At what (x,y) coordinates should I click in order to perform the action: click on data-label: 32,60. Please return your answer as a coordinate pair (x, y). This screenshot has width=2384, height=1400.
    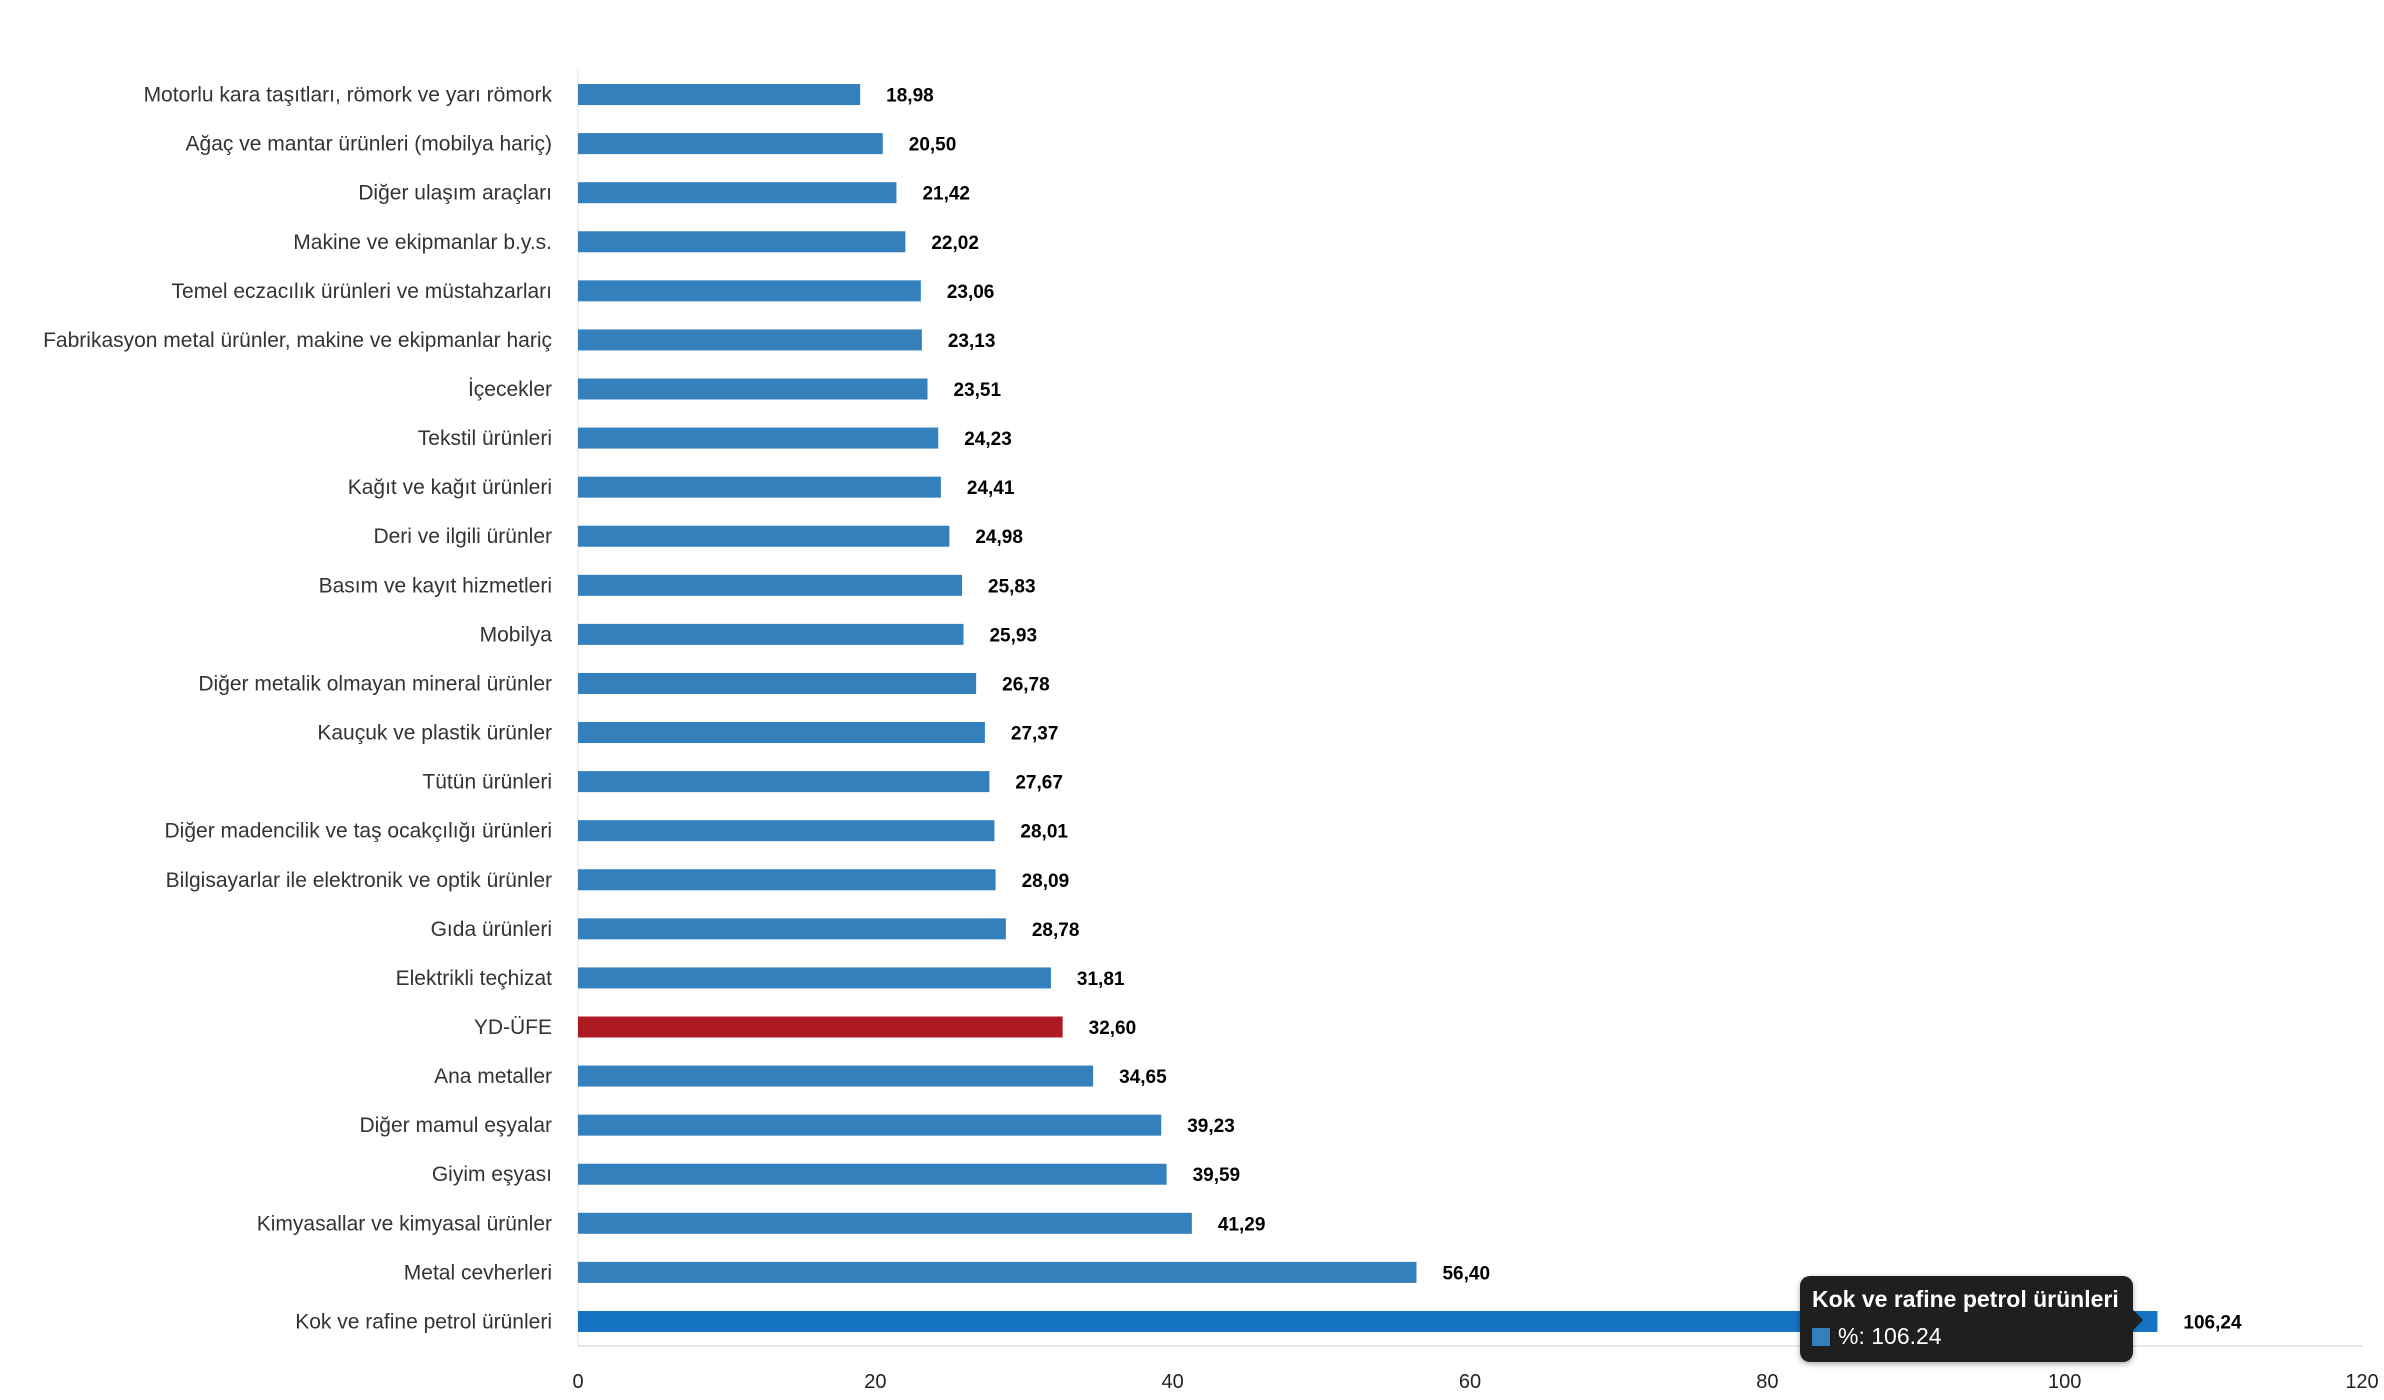
    Looking at the image, I should click on (1113, 1028).